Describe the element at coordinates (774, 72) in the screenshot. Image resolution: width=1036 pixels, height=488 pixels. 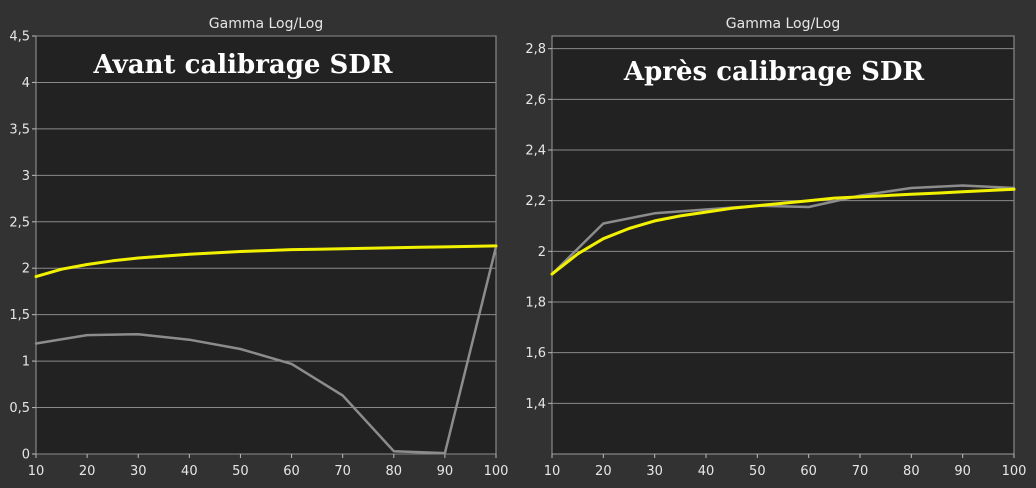
I see `chart-annotation: Après calibrage SDR` at that location.